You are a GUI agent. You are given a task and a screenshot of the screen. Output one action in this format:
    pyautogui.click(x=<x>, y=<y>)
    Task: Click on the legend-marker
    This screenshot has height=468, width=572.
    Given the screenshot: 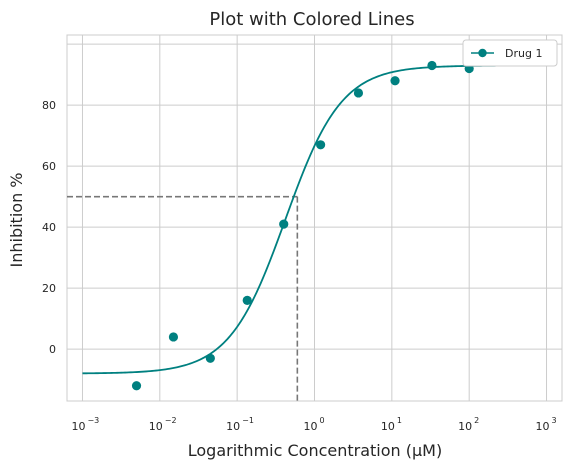 What is the action you would take?
    pyautogui.click(x=482, y=53)
    